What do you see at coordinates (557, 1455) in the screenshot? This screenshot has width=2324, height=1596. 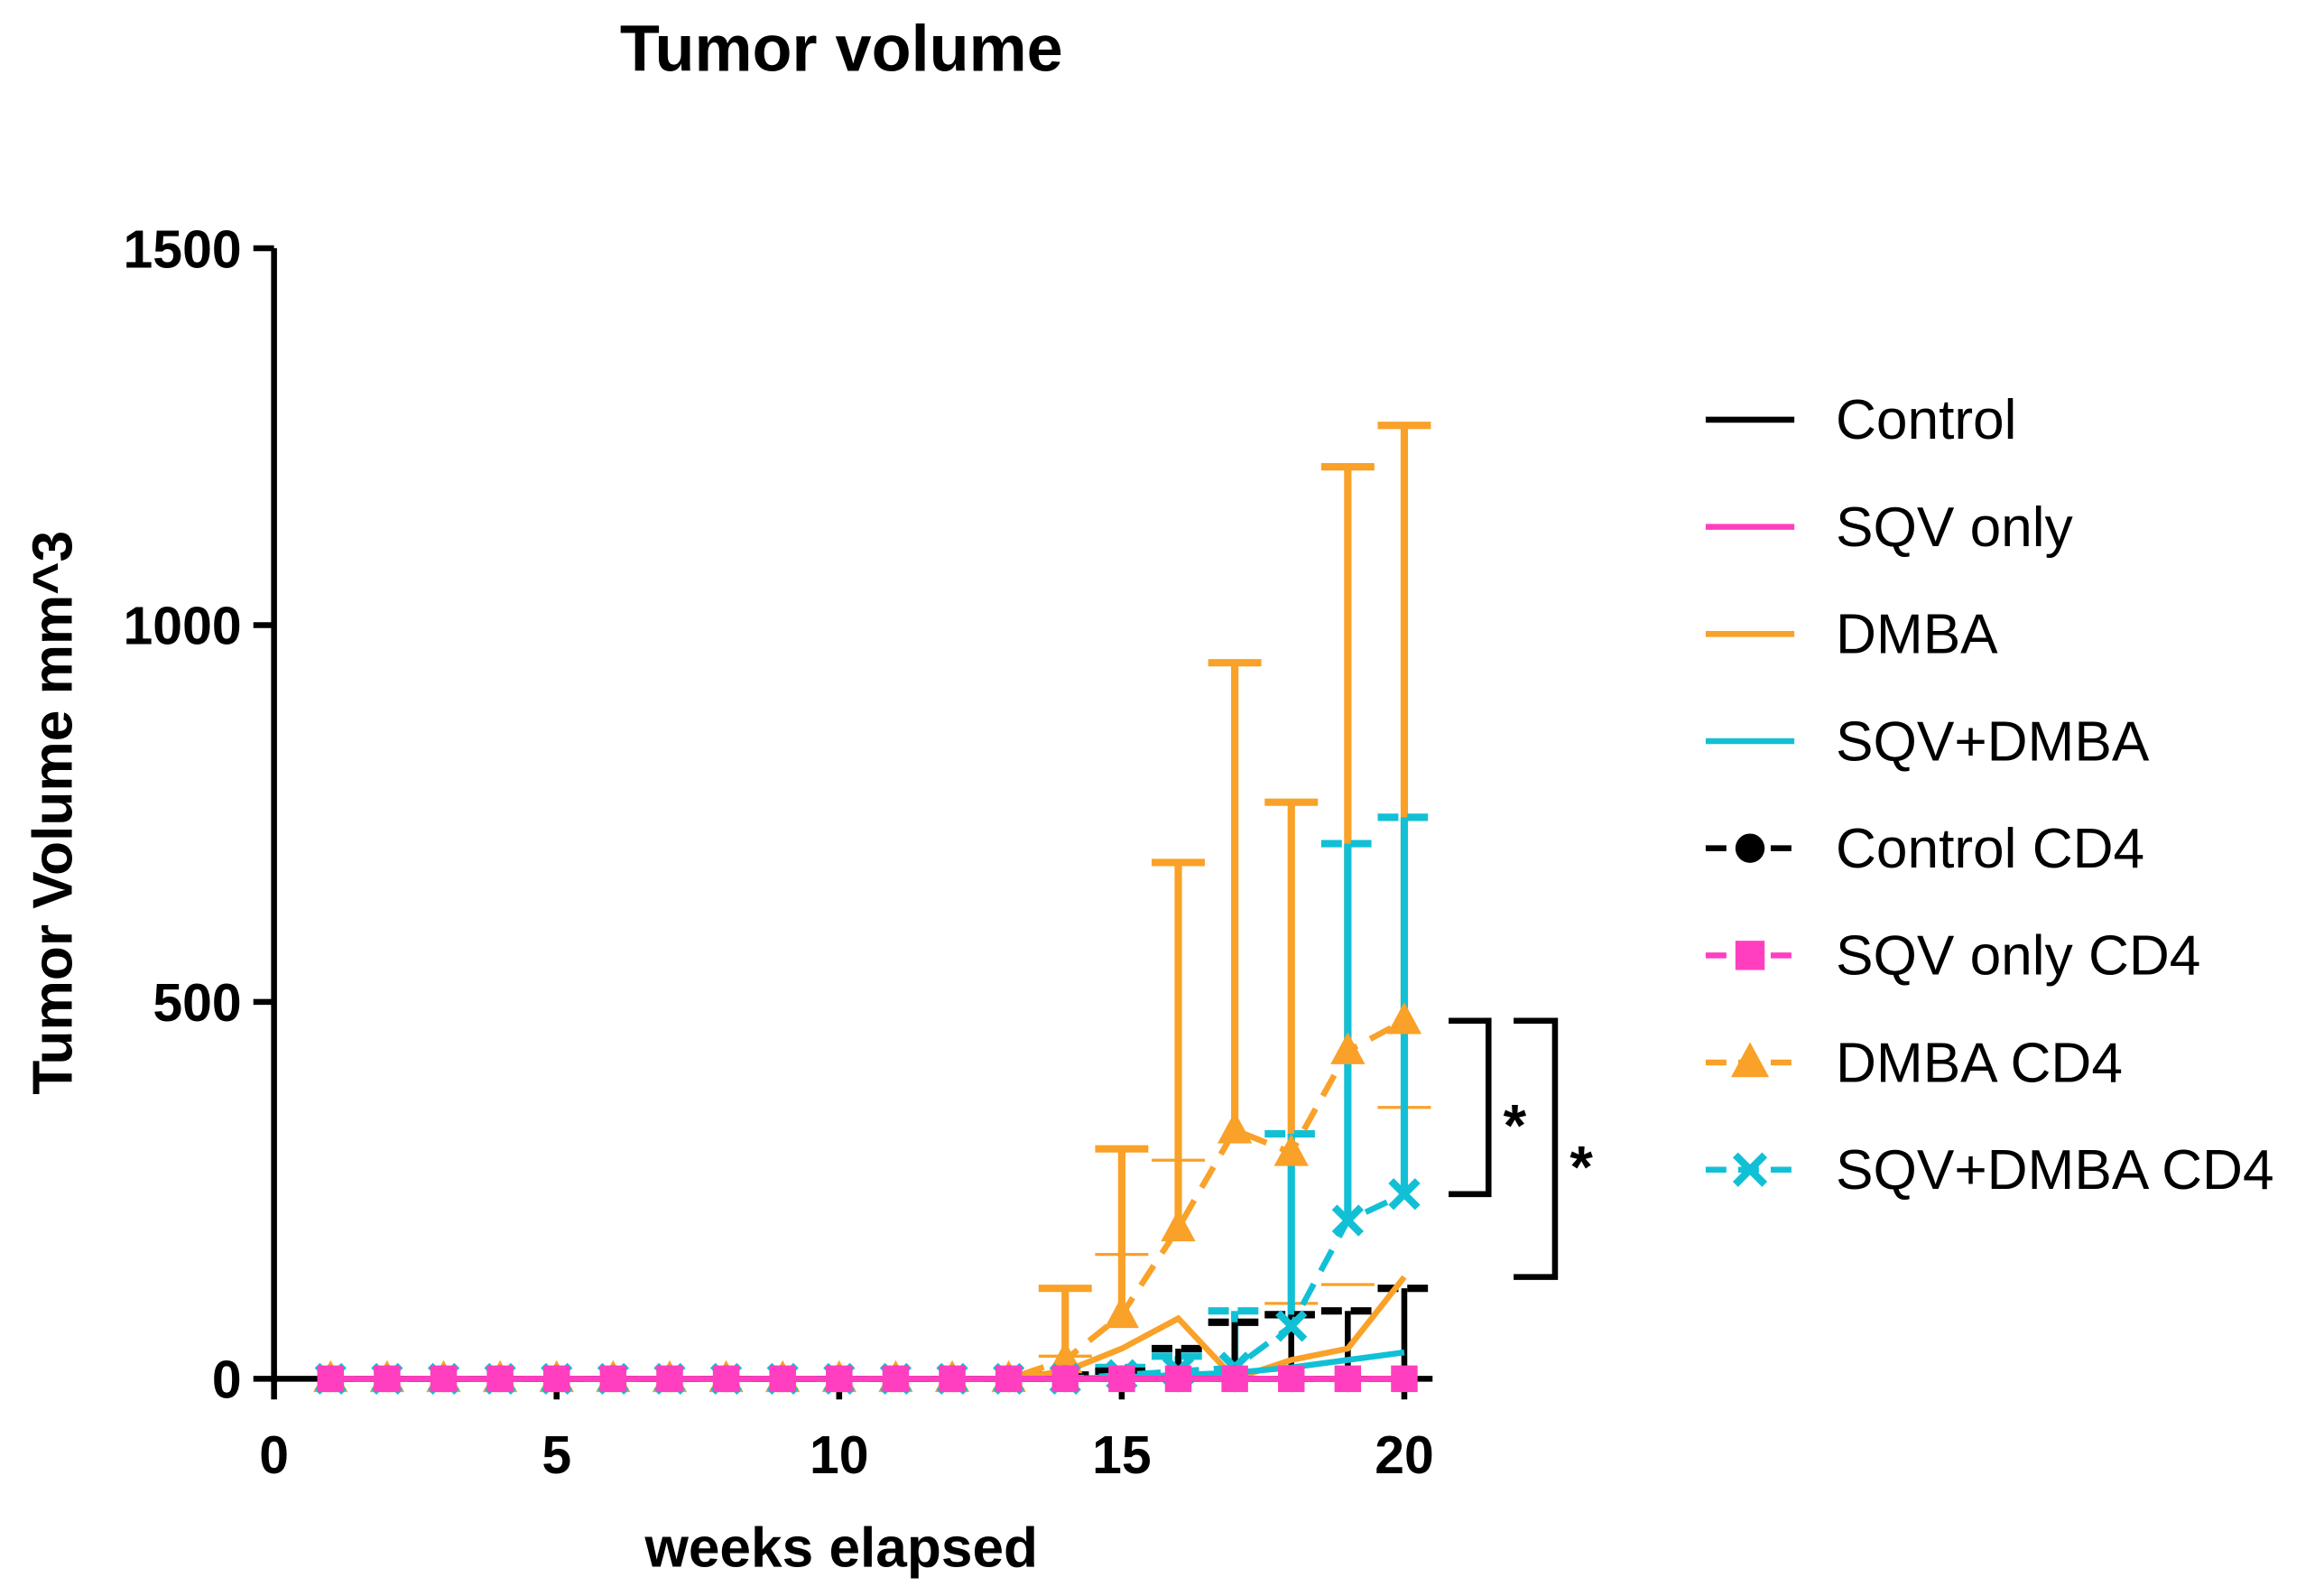 I see `x-tick-label: 5` at bounding box center [557, 1455].